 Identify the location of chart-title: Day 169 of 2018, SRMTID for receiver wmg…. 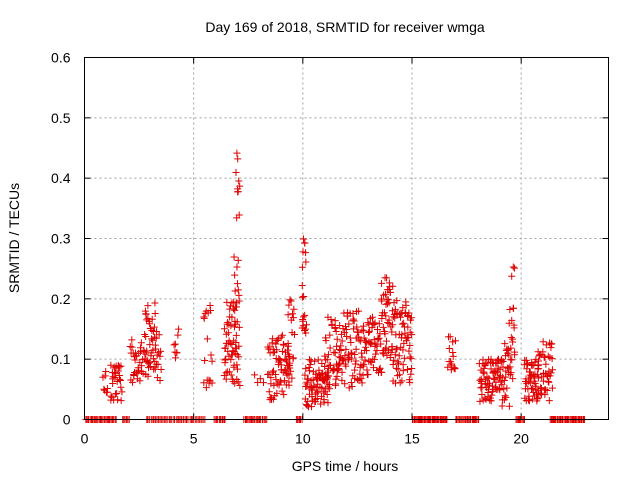
(345, 27).